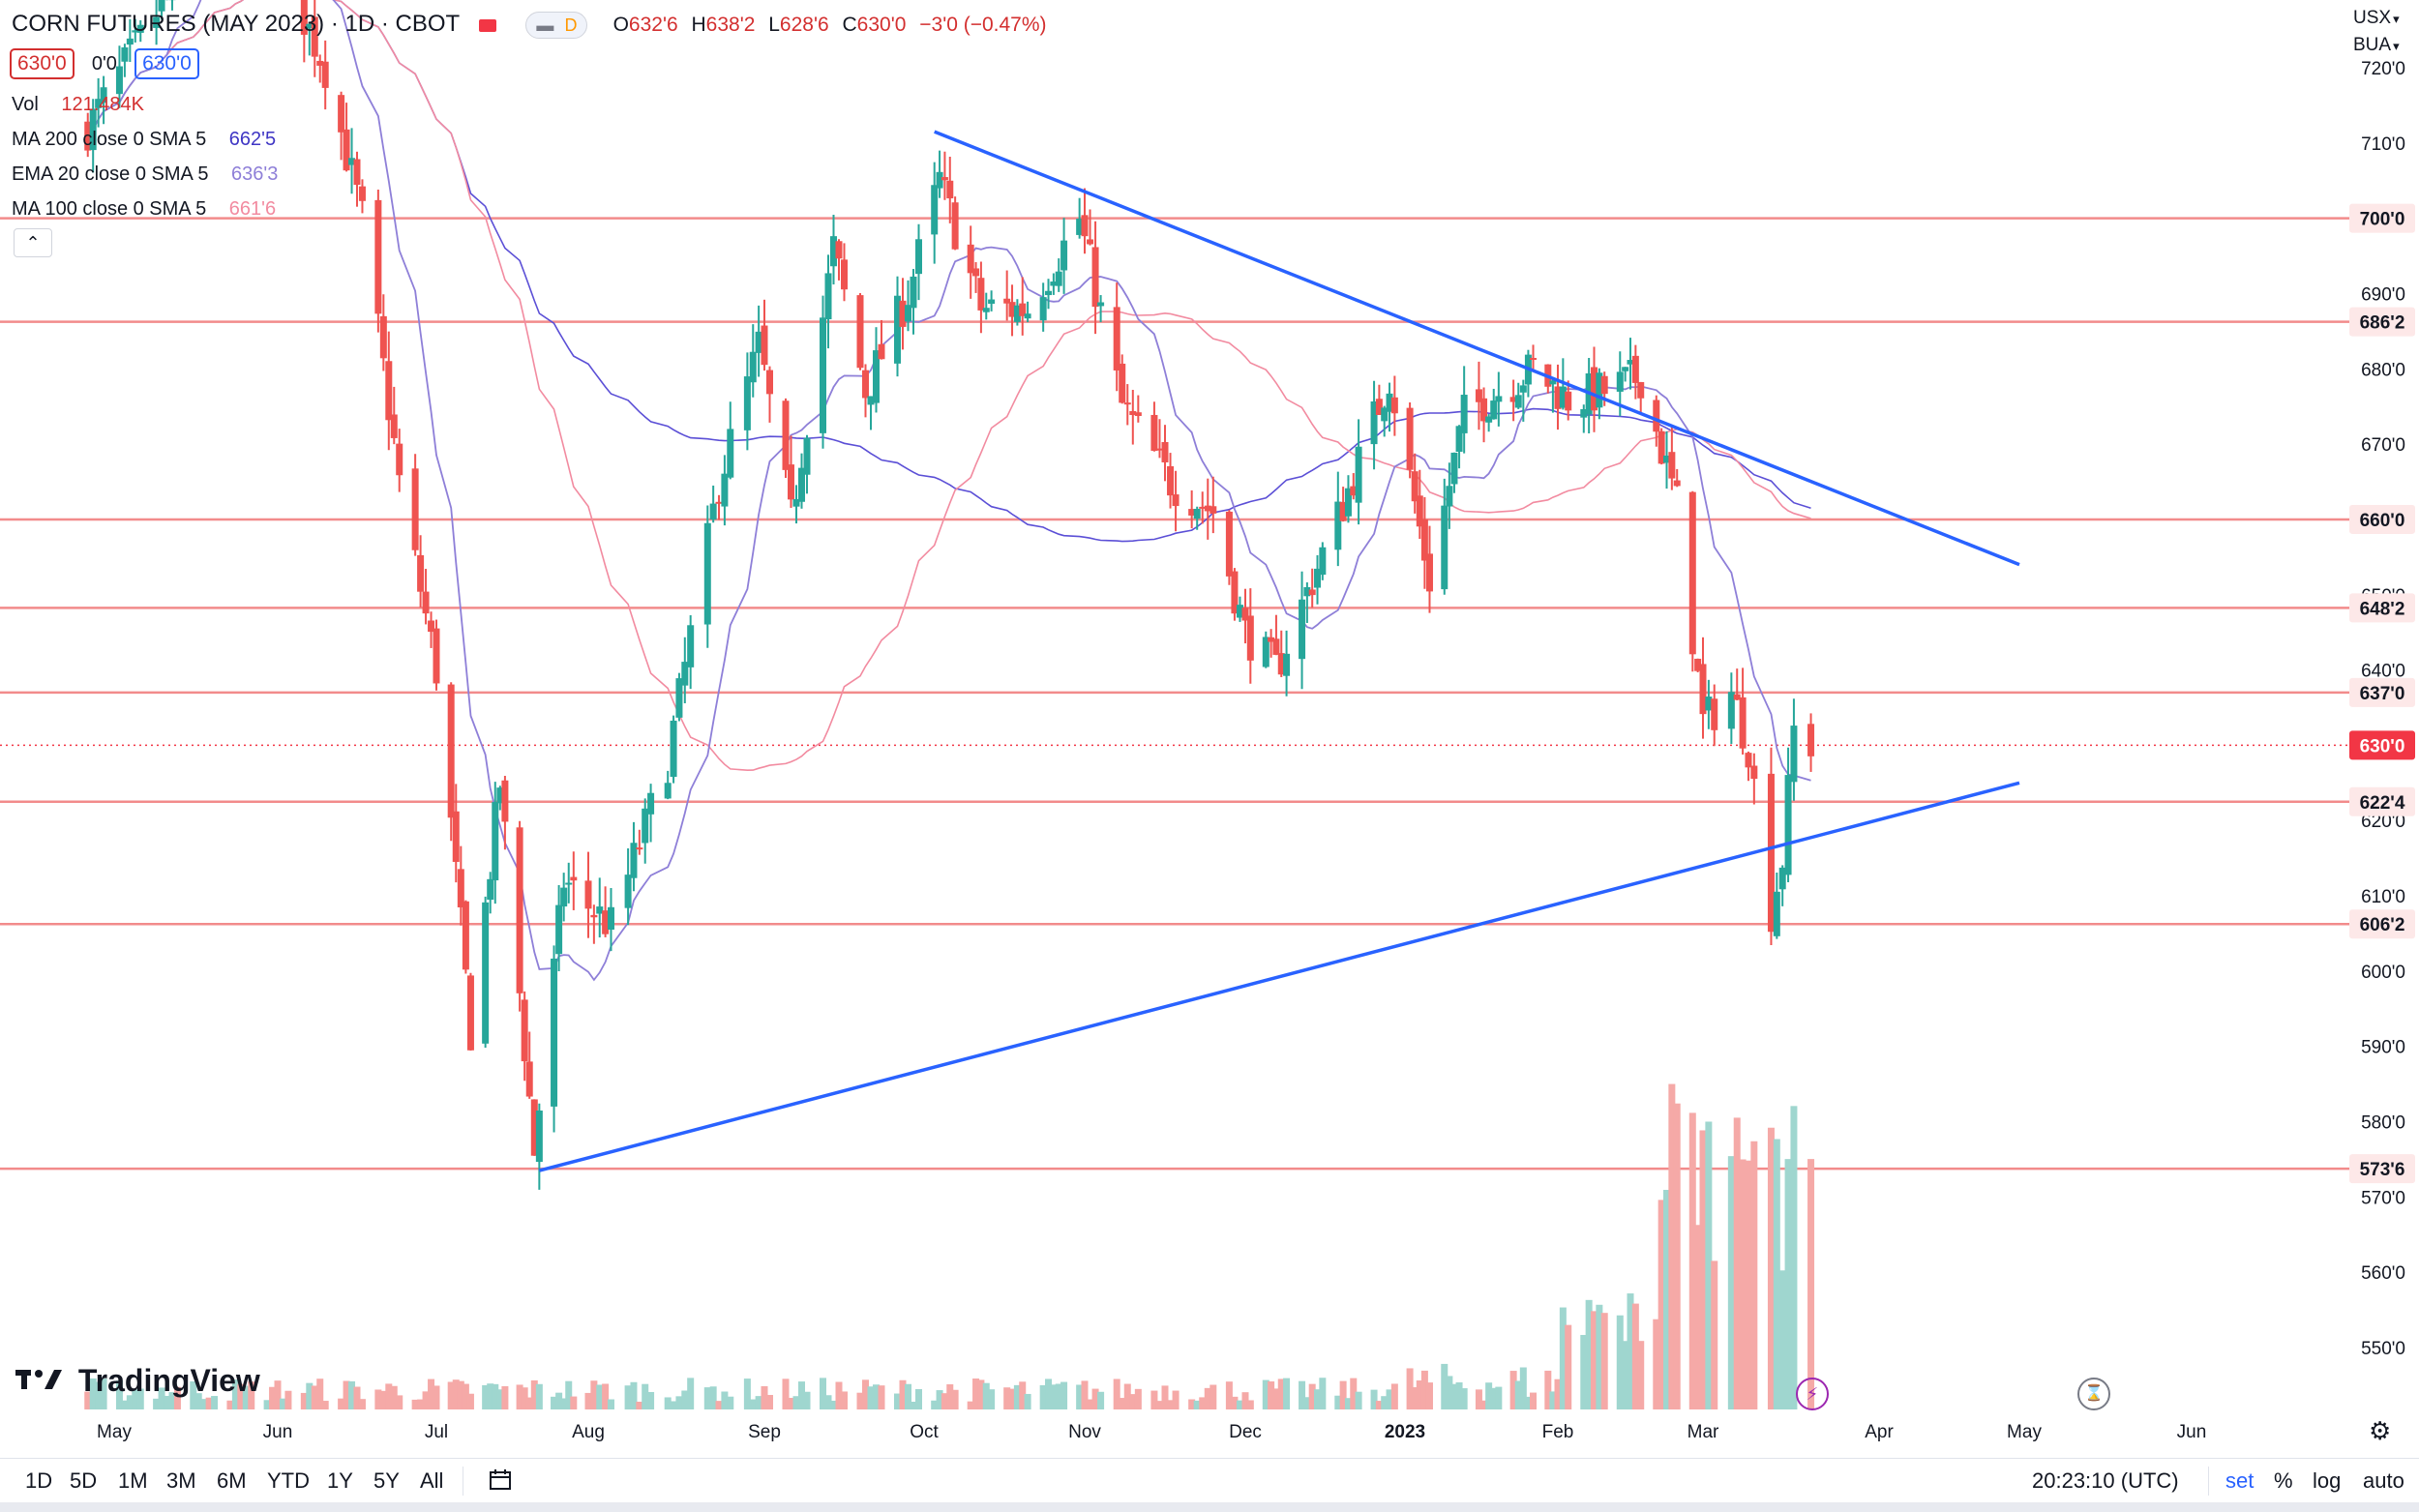 The image size is (2419, 1512). Describe the element at coordinates (2383, 295) in the screenshot. I see `price-tick-label: 690'0` at that location.